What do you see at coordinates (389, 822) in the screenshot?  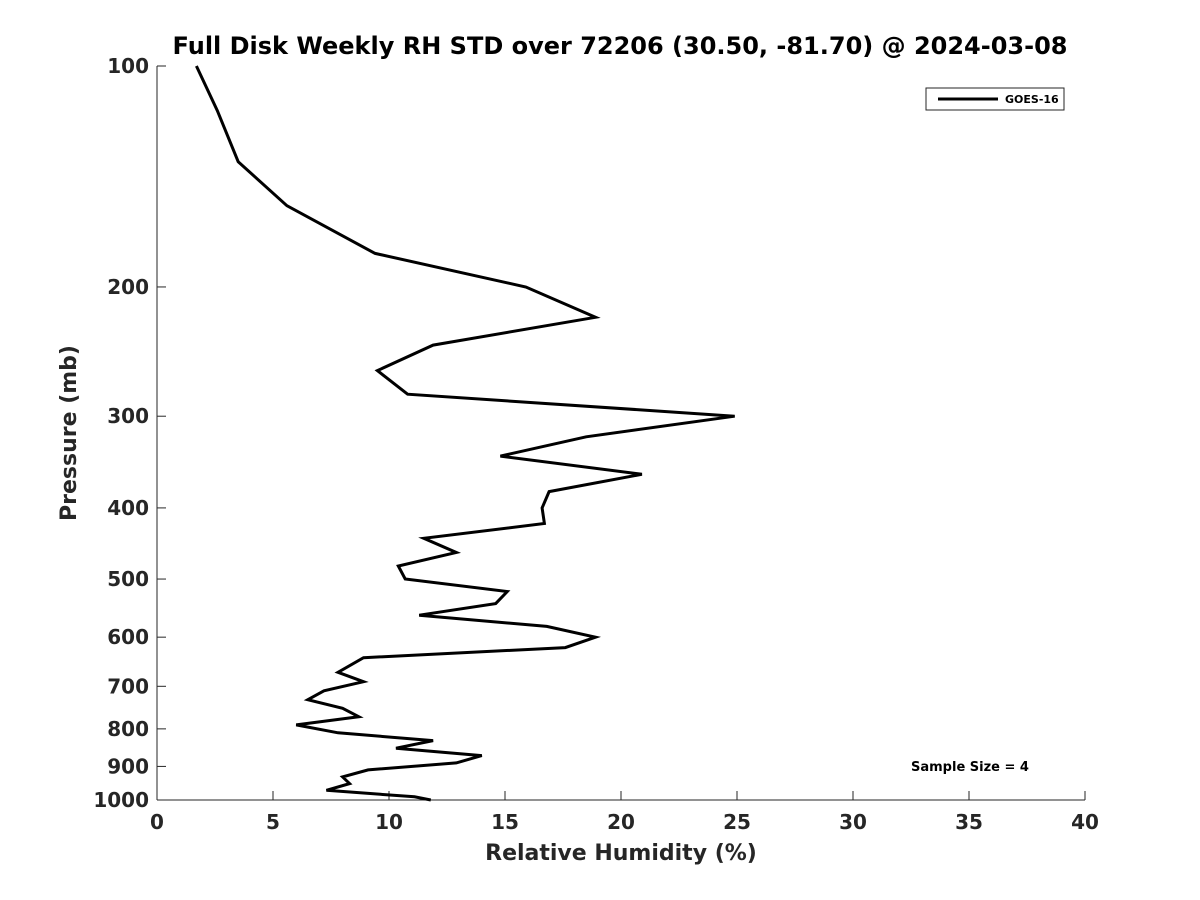 I see `x-tick-label: 10` at bounding box center [389, 822].